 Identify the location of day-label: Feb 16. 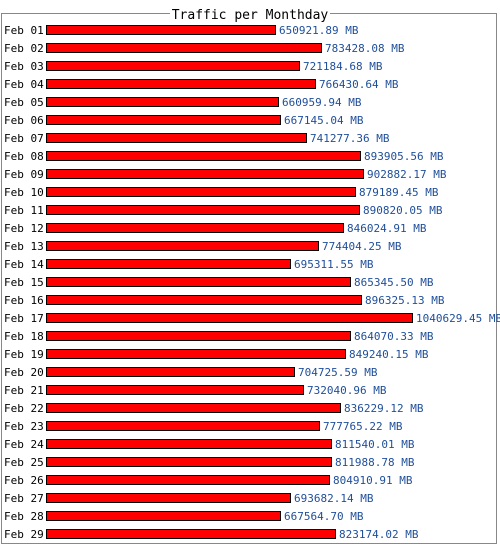
(24, 300).